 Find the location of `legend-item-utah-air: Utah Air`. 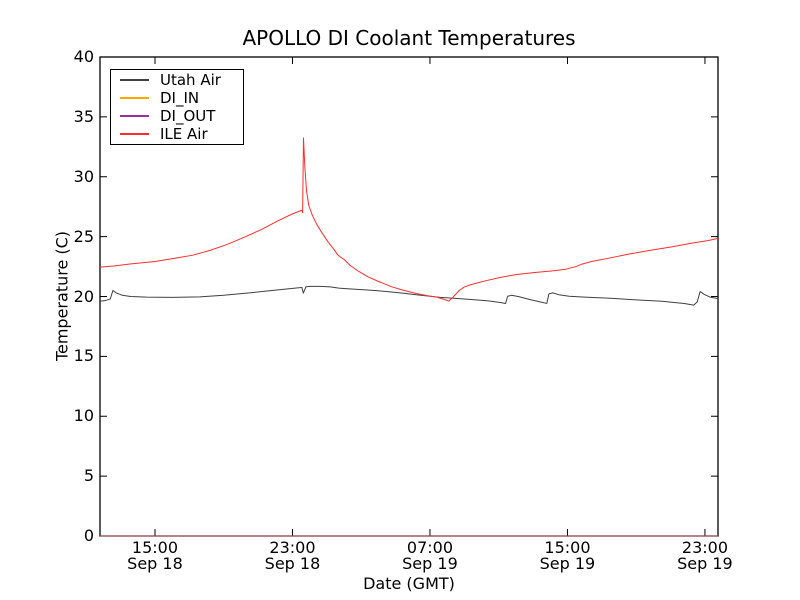

legend-item-utah-air: Utah Air is located at coordinates (177, 79).